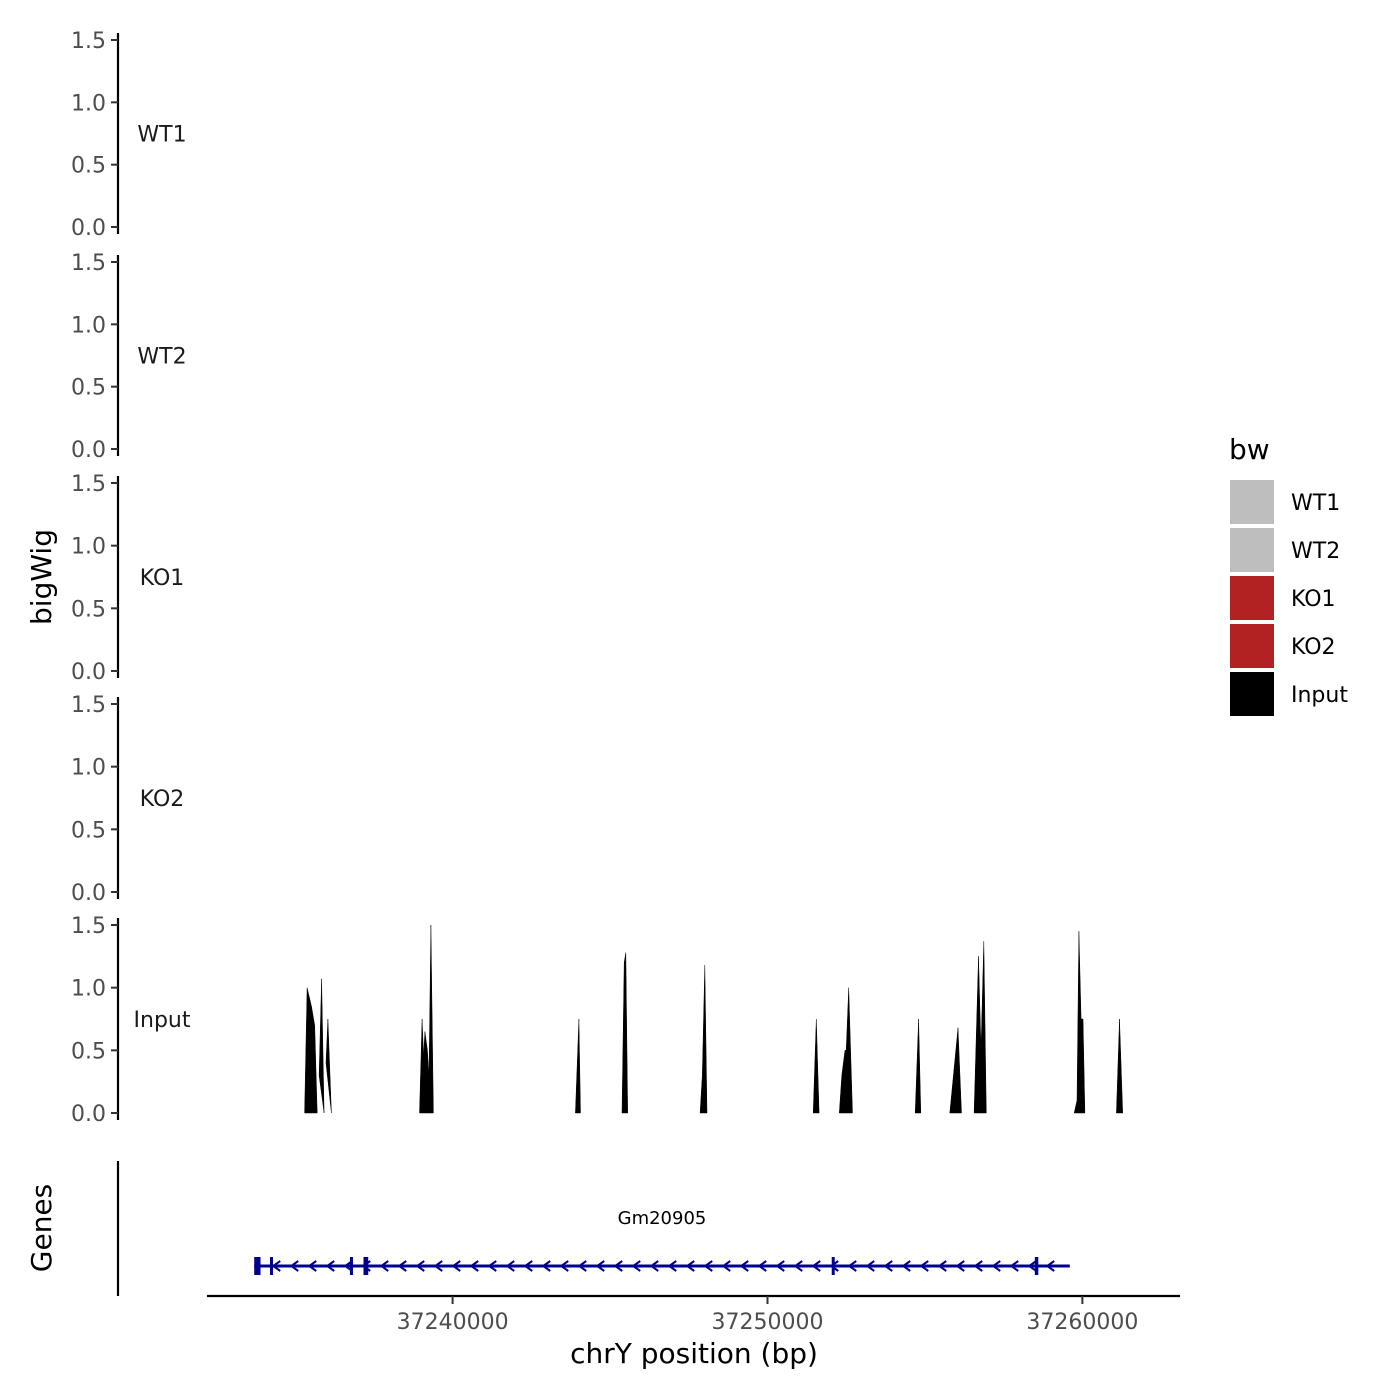  I want to click on legend-label-wt2: WT2, so click(1315, 551).